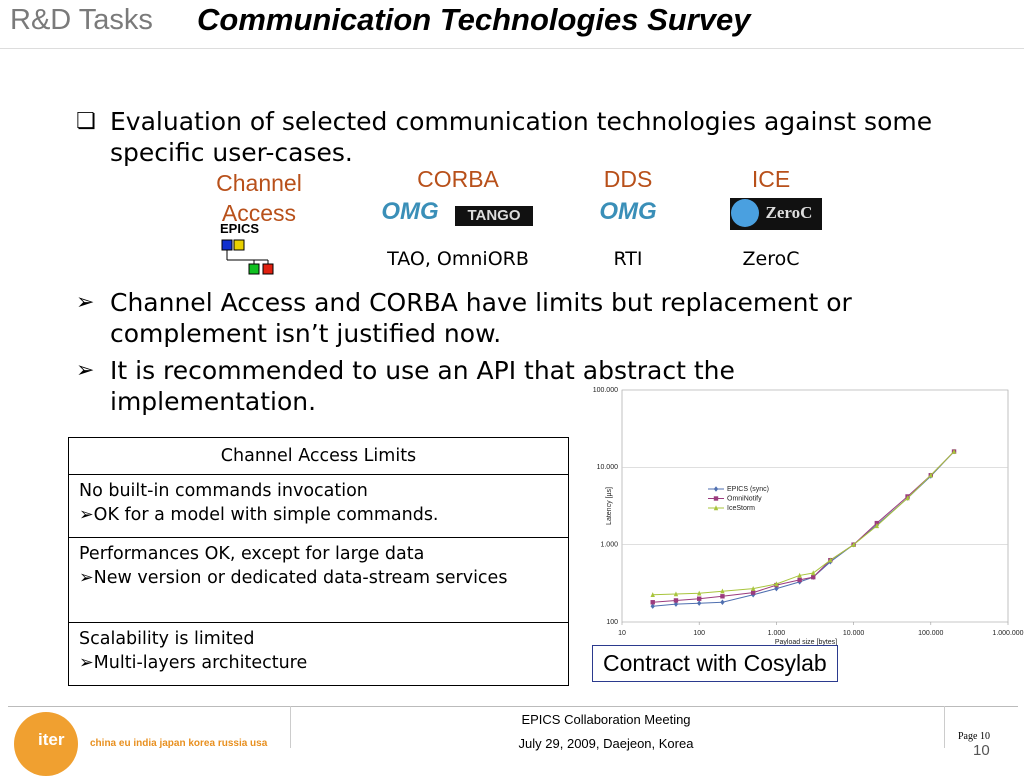  I want to click on y-tick-label: 100, so click(612, 622).